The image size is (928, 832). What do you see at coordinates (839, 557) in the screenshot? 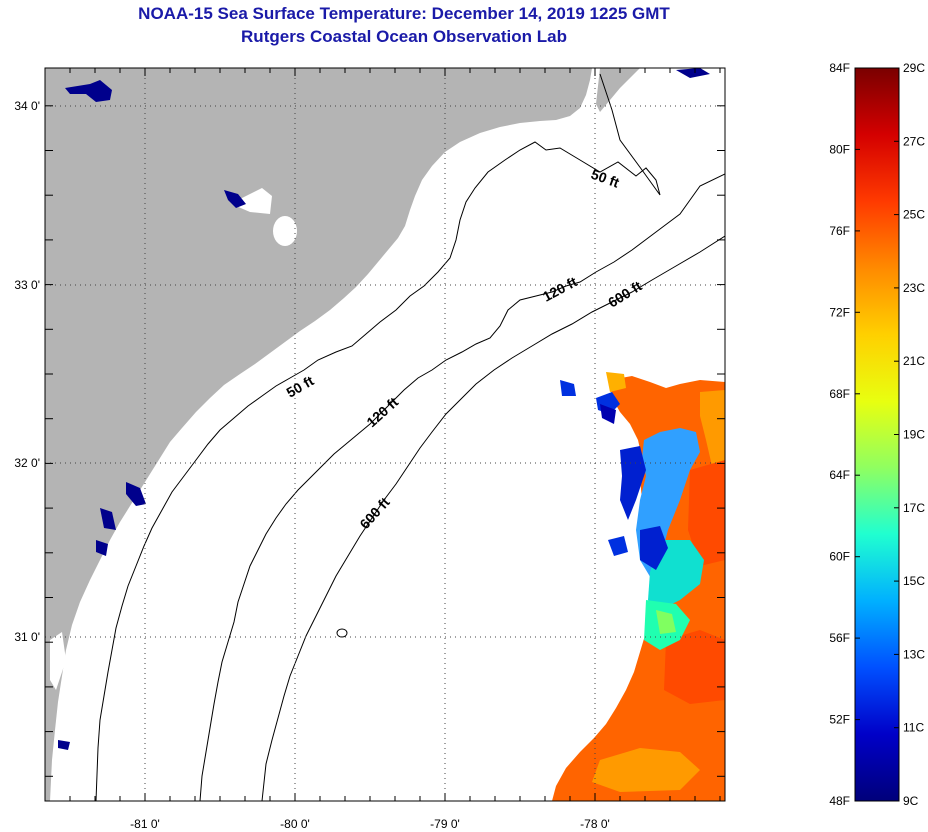
I see `colorbar-f-label: 60F` at bounding box center [839, 557].